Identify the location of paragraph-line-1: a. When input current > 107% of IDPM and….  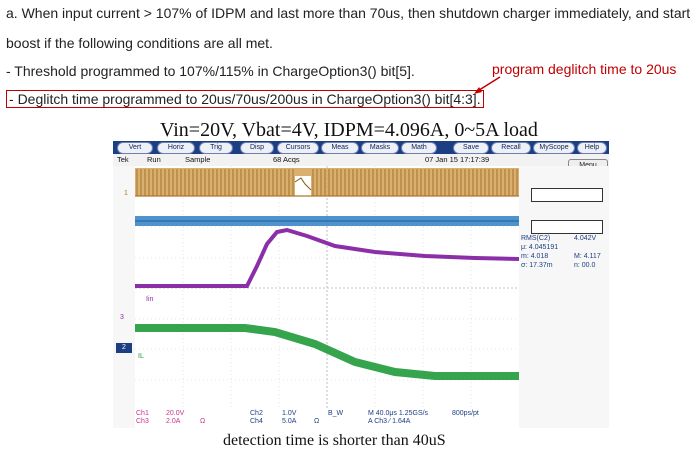
(348, 13).